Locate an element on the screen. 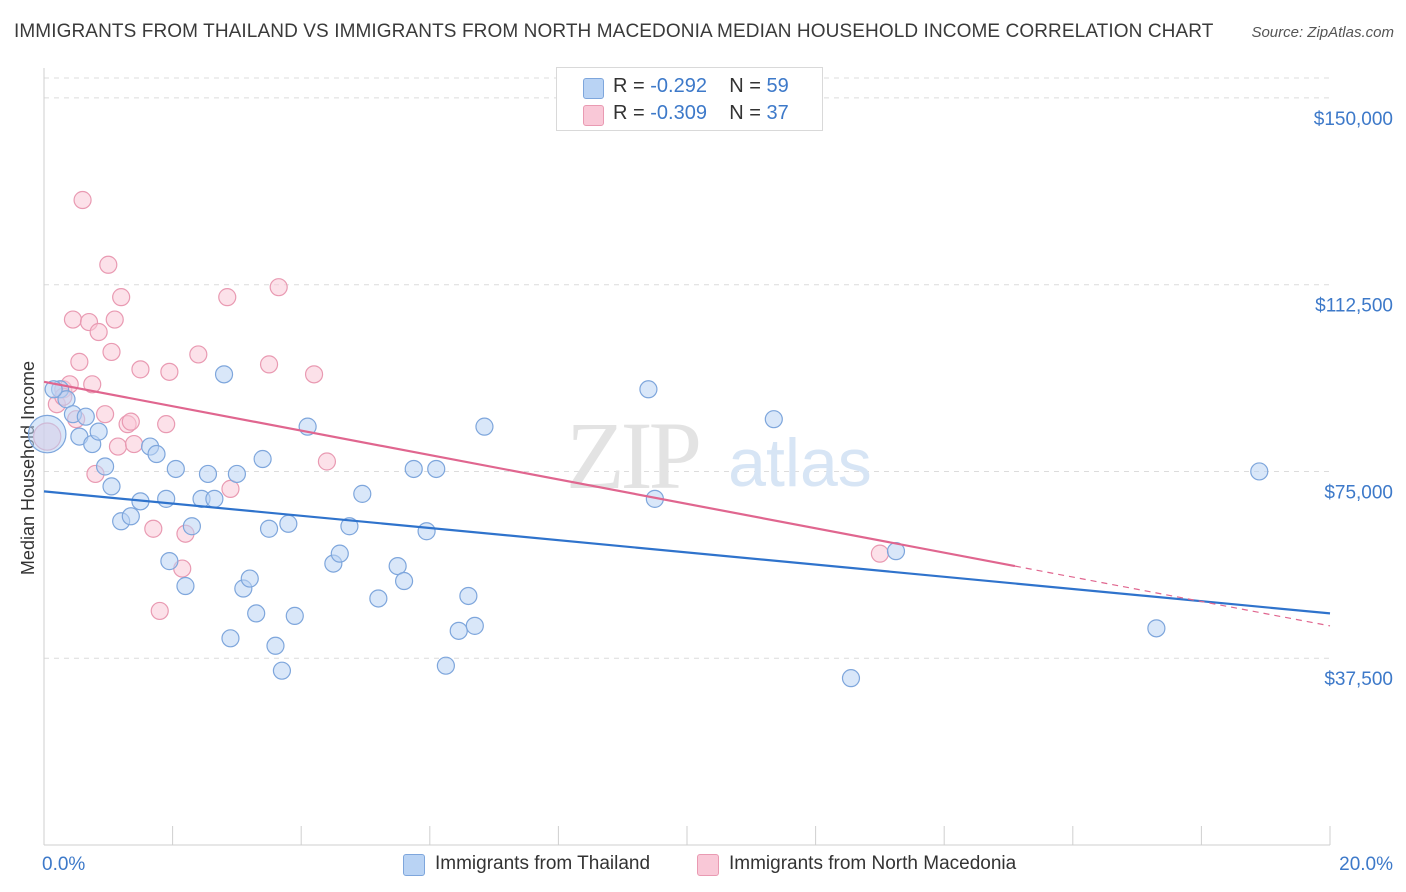 The height and width of the screenshot is (892, 1406). trend-line-macedonia is located at coordinates (529, 474).